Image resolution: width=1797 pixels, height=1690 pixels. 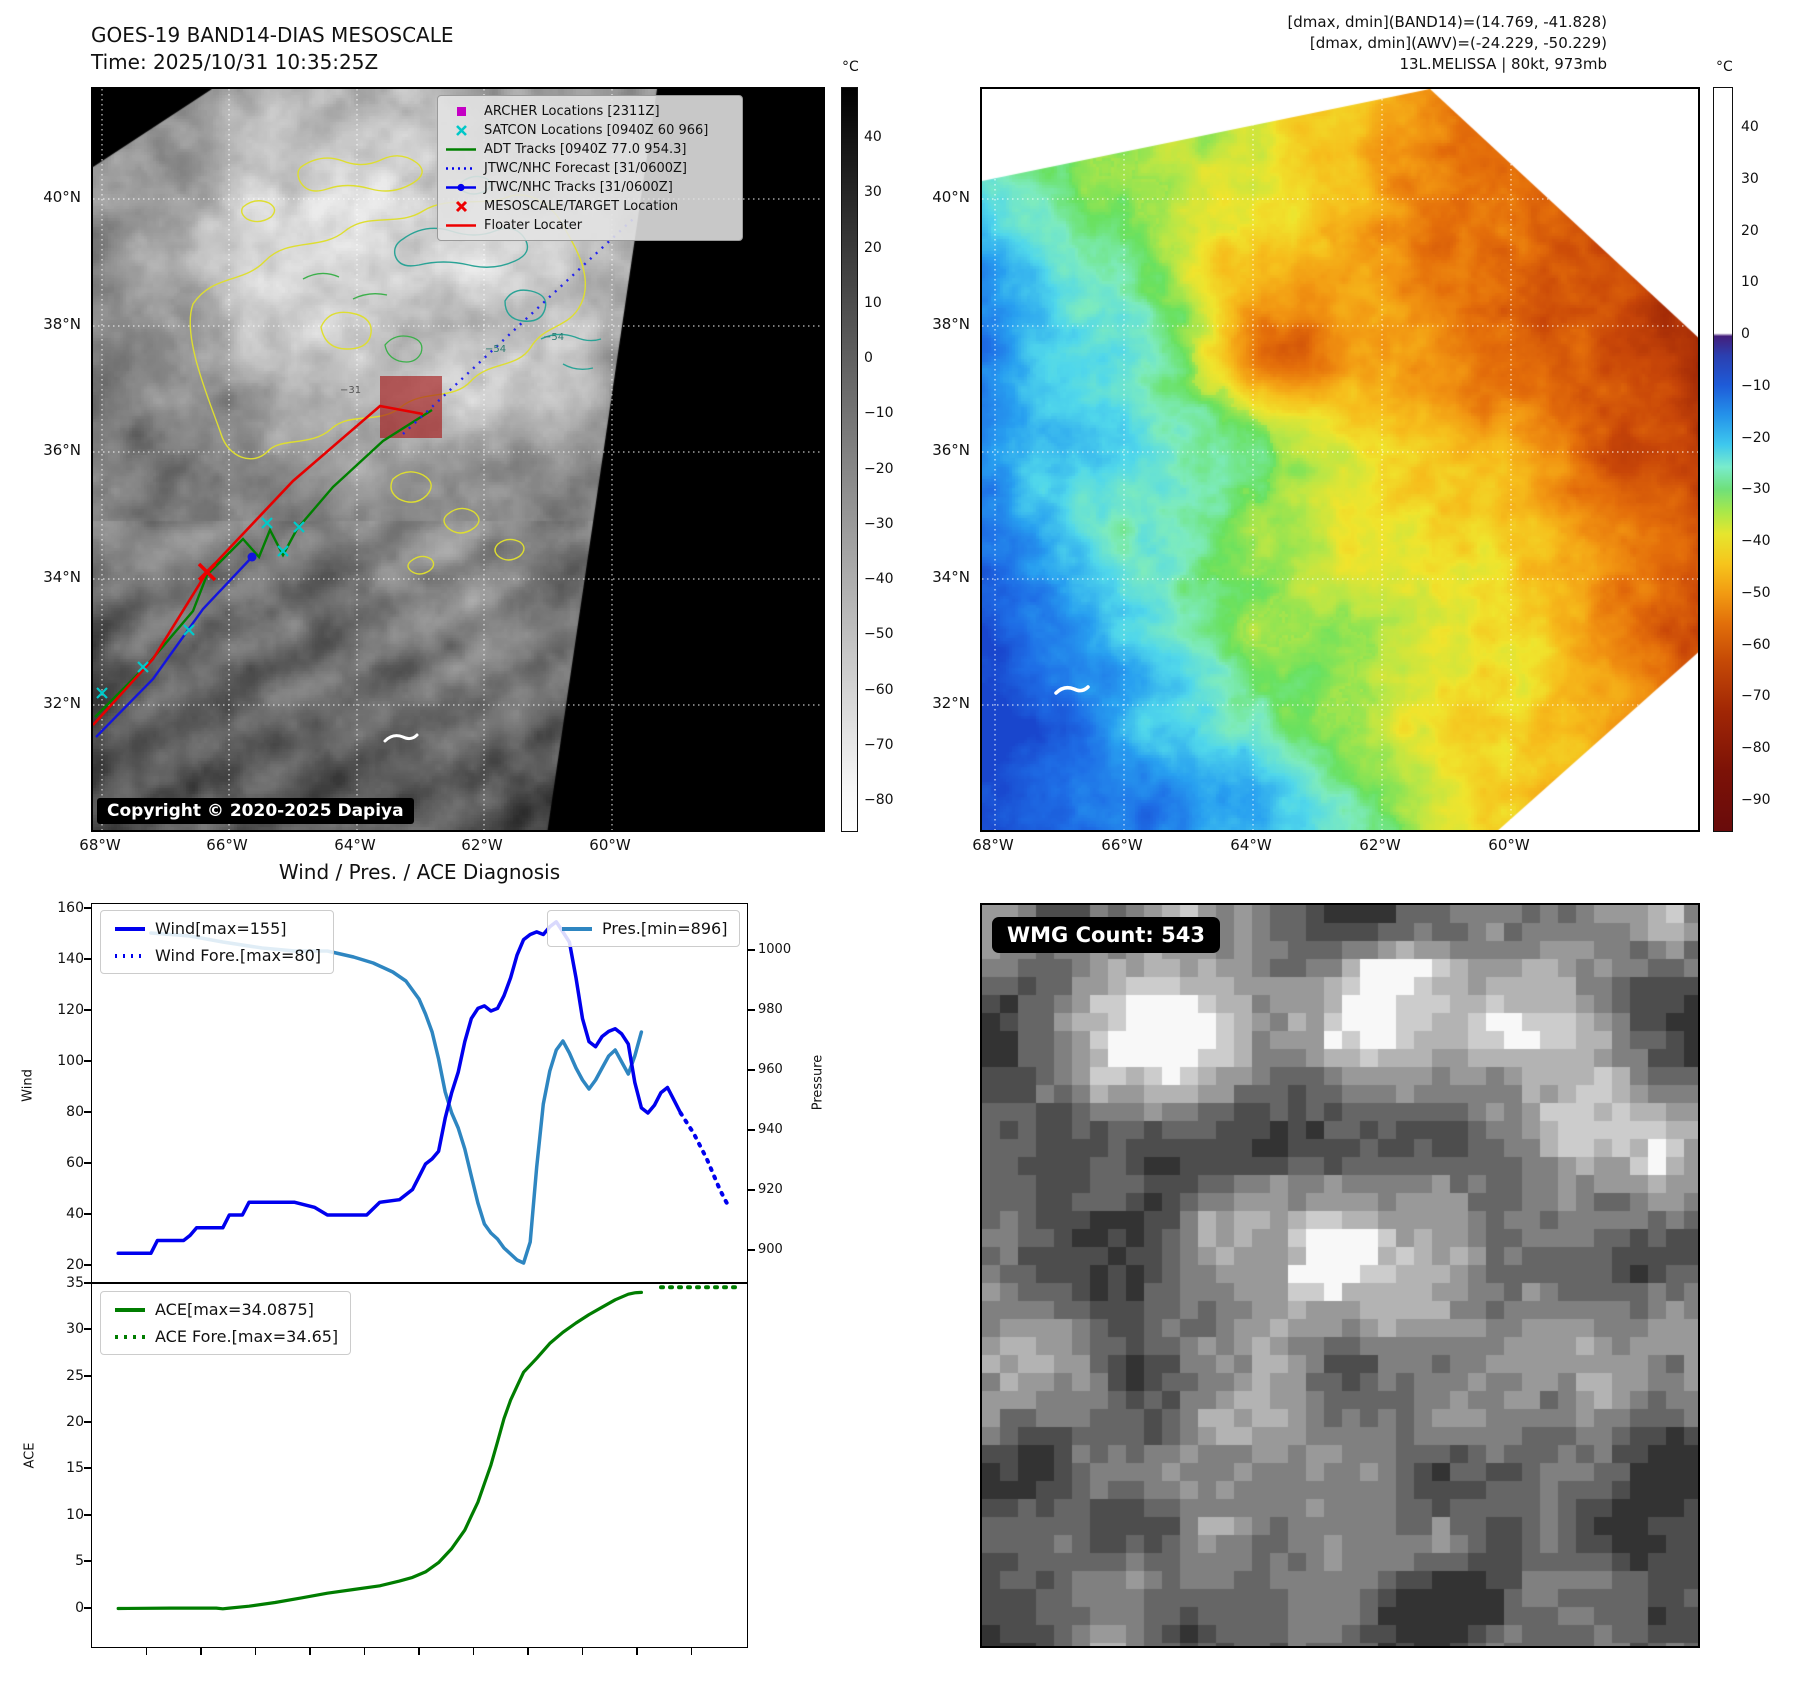 What do you see at coordinates (1756, 800) in the screenshot?
I see `cb2-tick: −90` at bounding box center [1756, 800].